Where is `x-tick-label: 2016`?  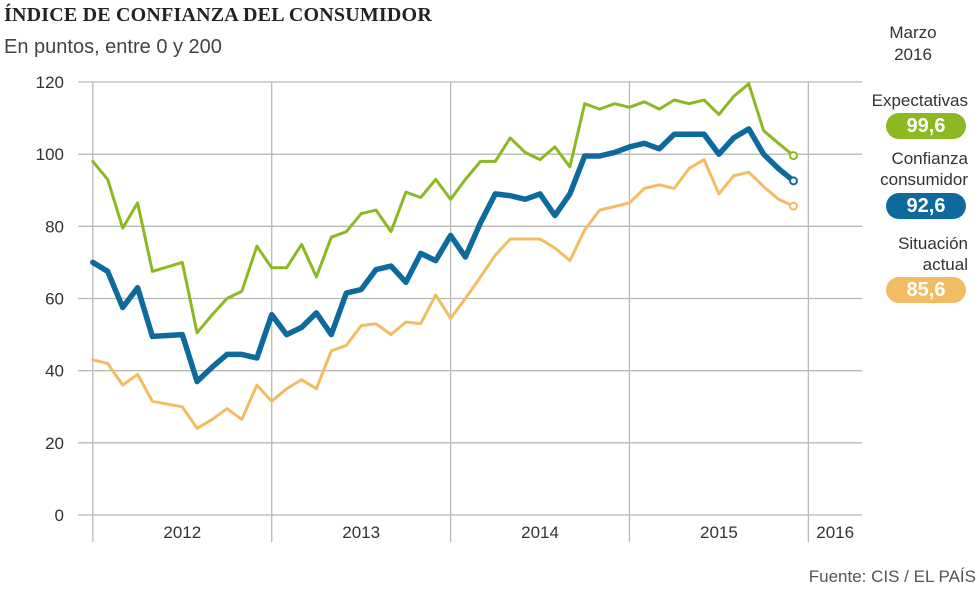
x-tick-label: 2016 is located at coordinates (835, 532).